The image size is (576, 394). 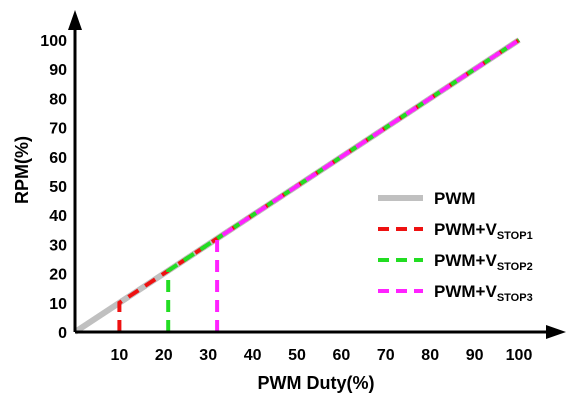 What do you see at coordinates (483, 293) in the screenshot?
I see `legend-label-4: PWM+VSTOP3` at bounding box center [483, 293].